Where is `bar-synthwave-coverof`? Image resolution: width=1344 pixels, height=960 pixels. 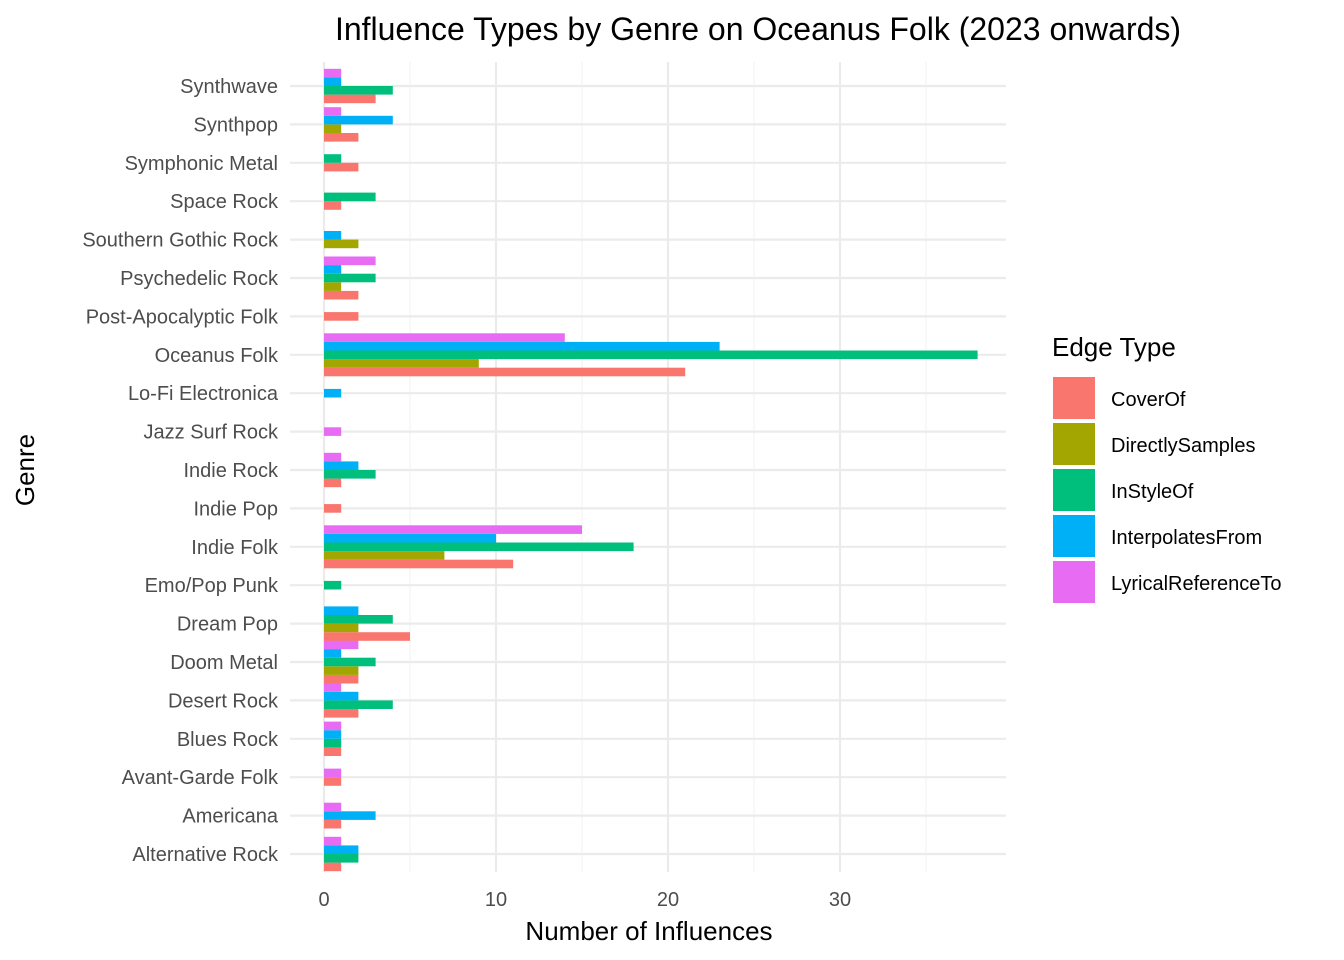 bar-synthwave-coverof is located at coordinates (350, 99).